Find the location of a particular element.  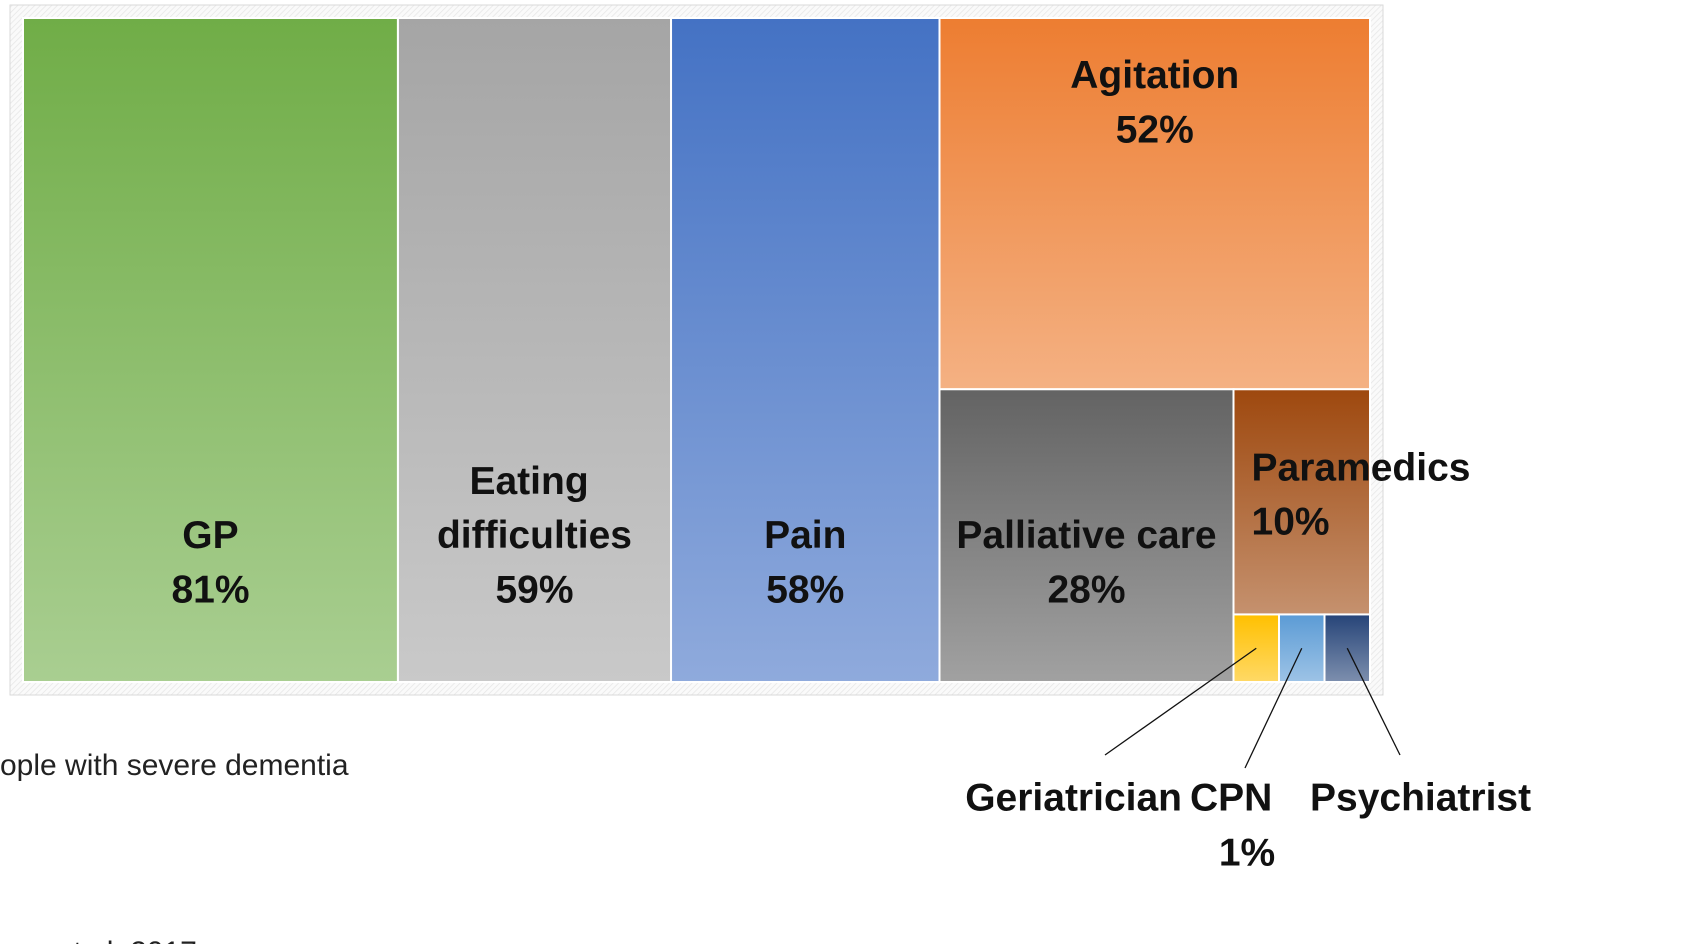

value-label: 59% is located at coordinates (534, 589).